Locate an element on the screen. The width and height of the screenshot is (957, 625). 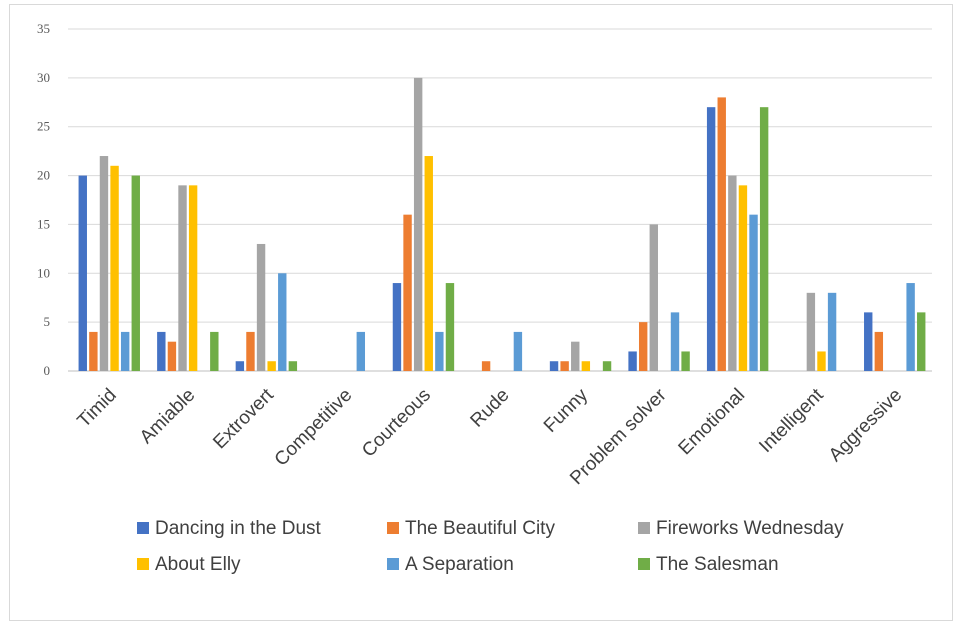
legend-label: Fireworks Wednesday is located at coordinates (750, 528).